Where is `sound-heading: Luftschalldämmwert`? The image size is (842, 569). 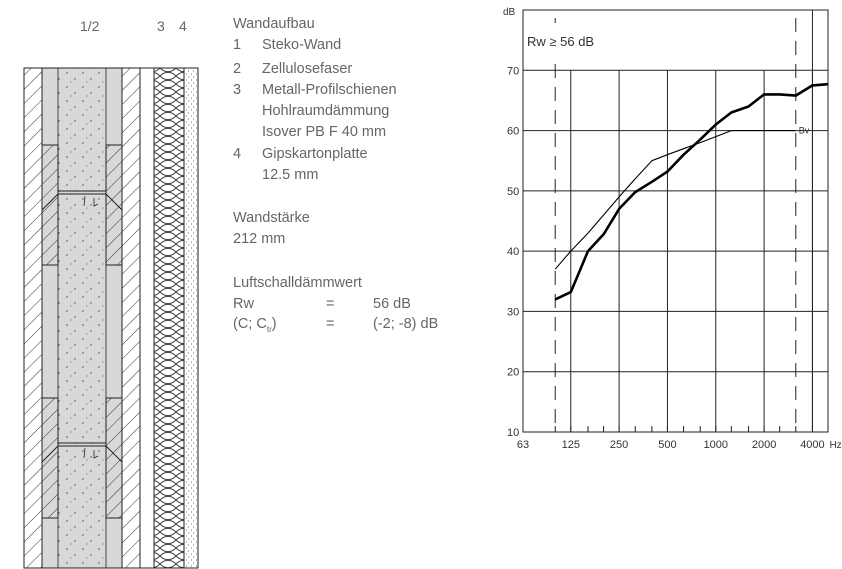 sound-heading: Luftschalldämmwert is located at coordinates (297, 283).